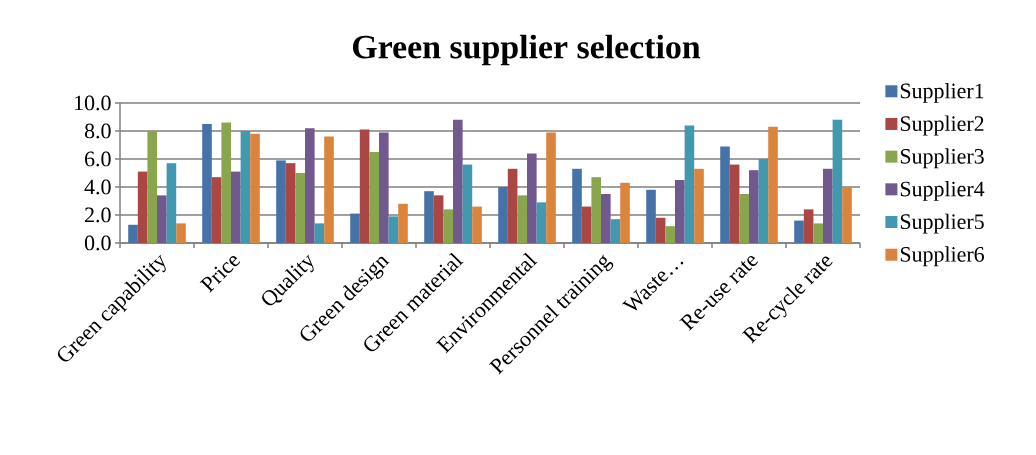  I want to click on y-tick-label: 8.0, so click(97, 131).